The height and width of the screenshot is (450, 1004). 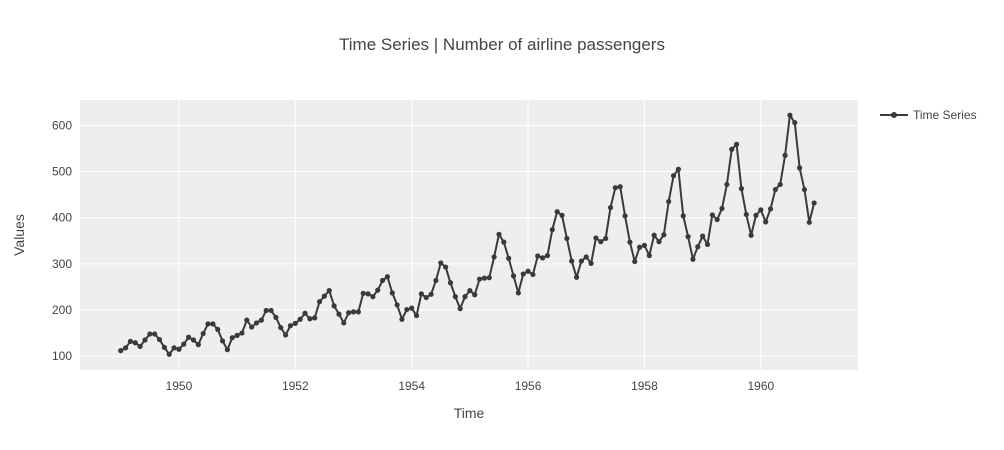 I want to click on legend: Time Series, so click(x=928, y=115).